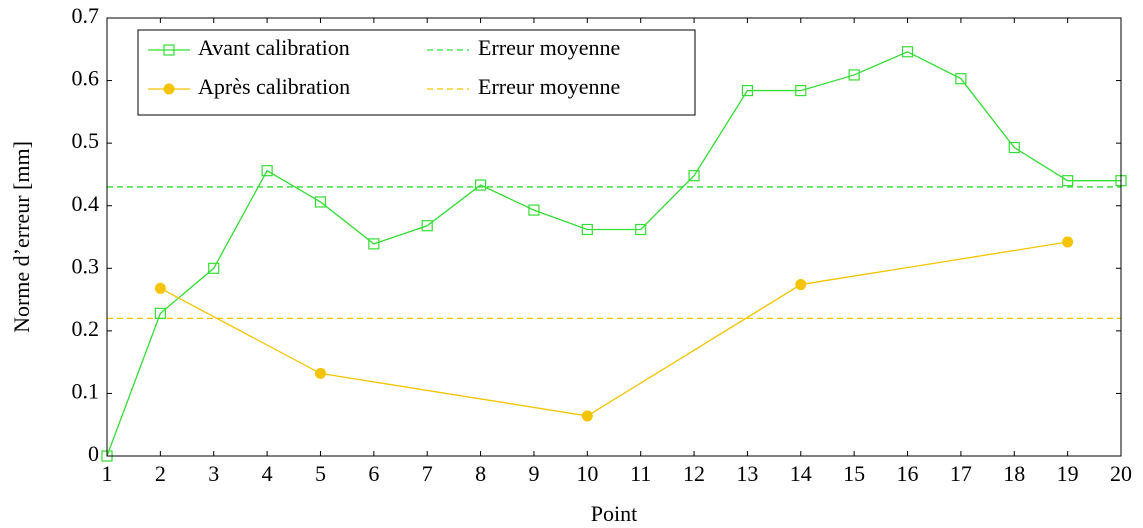 This screenshot has width=1143, height=528. What do you see at coordinates (427, 473) in the screenshot?
I see `x-tick-label: 7` at bounding box center [427, 473].